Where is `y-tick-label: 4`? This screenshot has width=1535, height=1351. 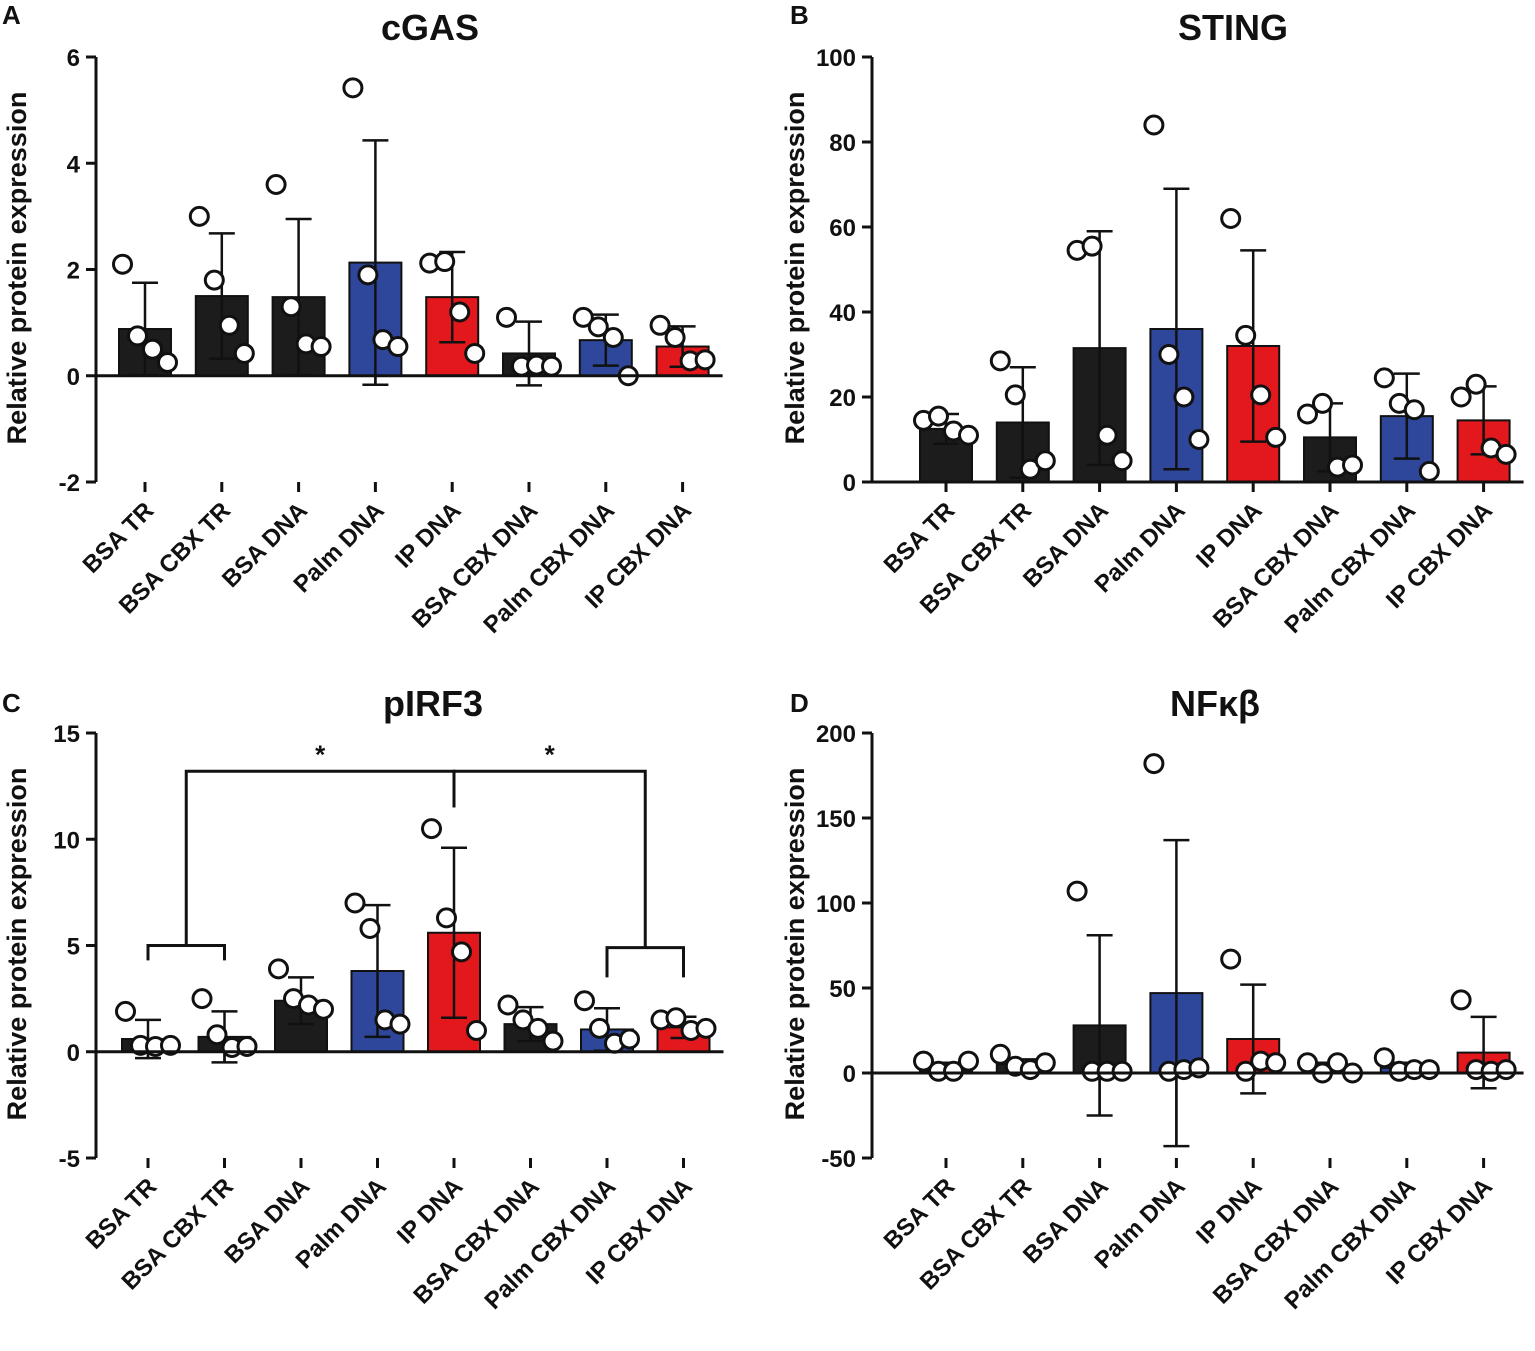 y-tick-label: 4 is located at coordinates (74, 164).